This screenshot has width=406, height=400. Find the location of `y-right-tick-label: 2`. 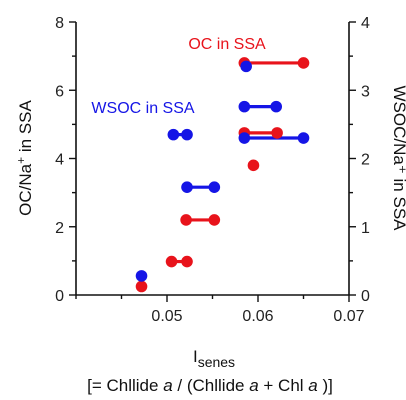

y-right-tick-label: 2 is located at coordinates (365, 160).